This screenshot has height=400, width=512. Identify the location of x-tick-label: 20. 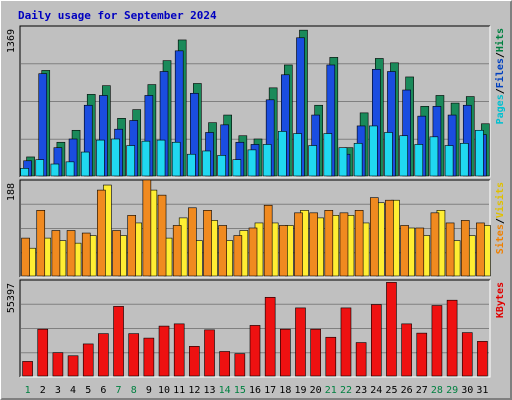
(316, 390).